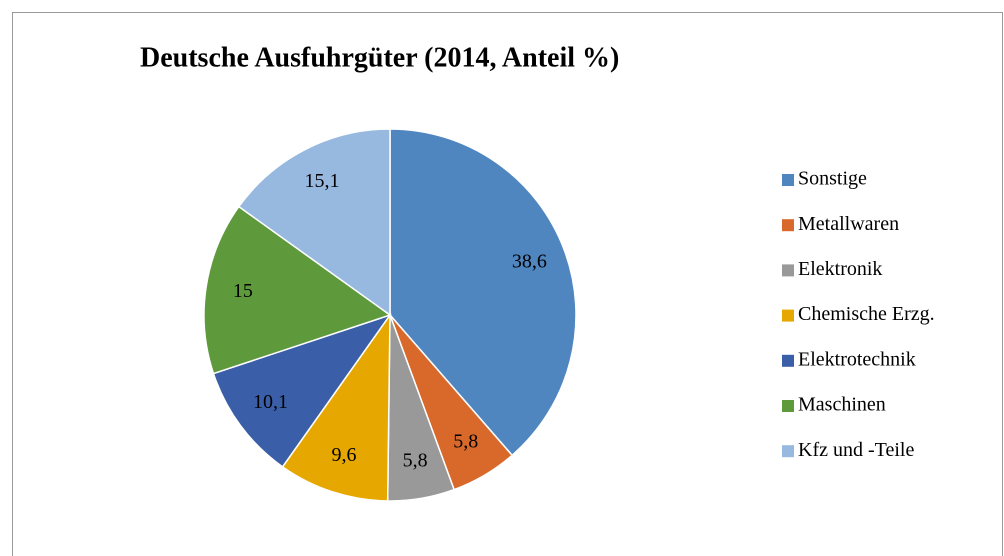 The height and width of the screenshot is (556, 1004). What do you see at coordinates (840, 269) in the screenshot?
I see `legend-label: Elektronik` at bounding box center [840, 269].